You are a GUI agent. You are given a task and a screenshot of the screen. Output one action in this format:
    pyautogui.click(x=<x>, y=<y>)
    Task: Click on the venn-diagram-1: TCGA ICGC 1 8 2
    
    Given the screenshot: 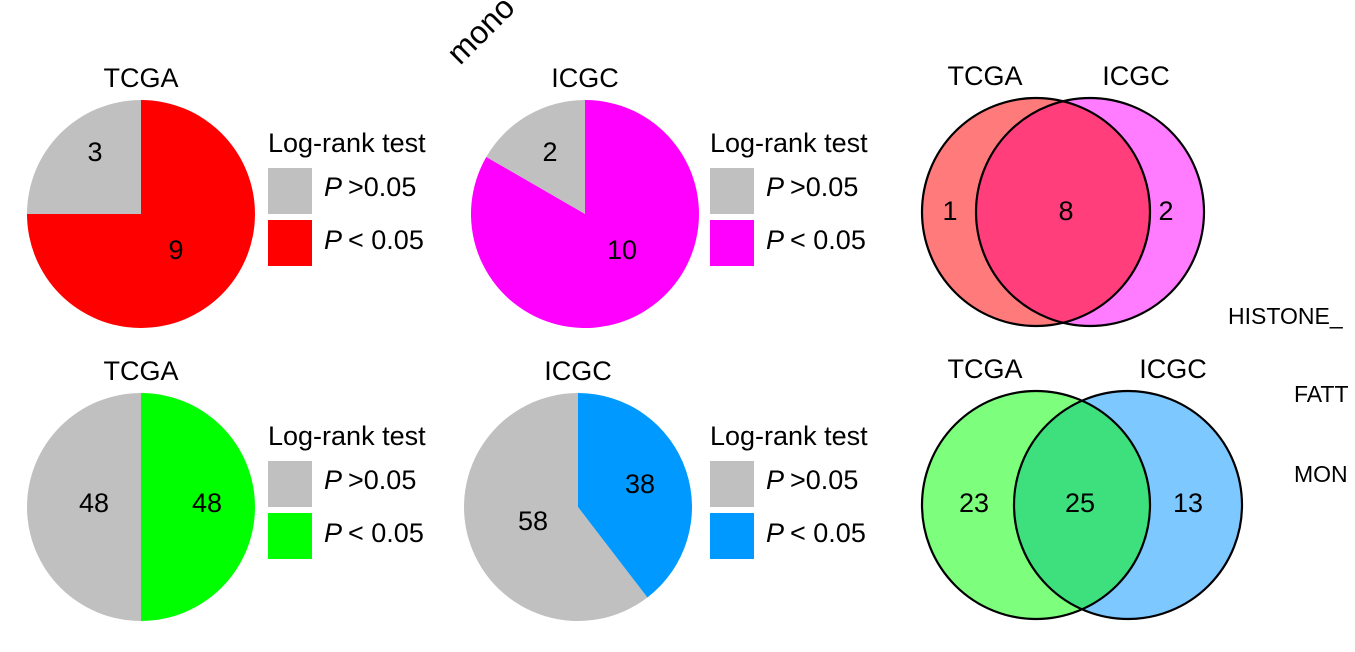 What is the action you would take?
    pyautogui.click(x=1063, y=194)
    